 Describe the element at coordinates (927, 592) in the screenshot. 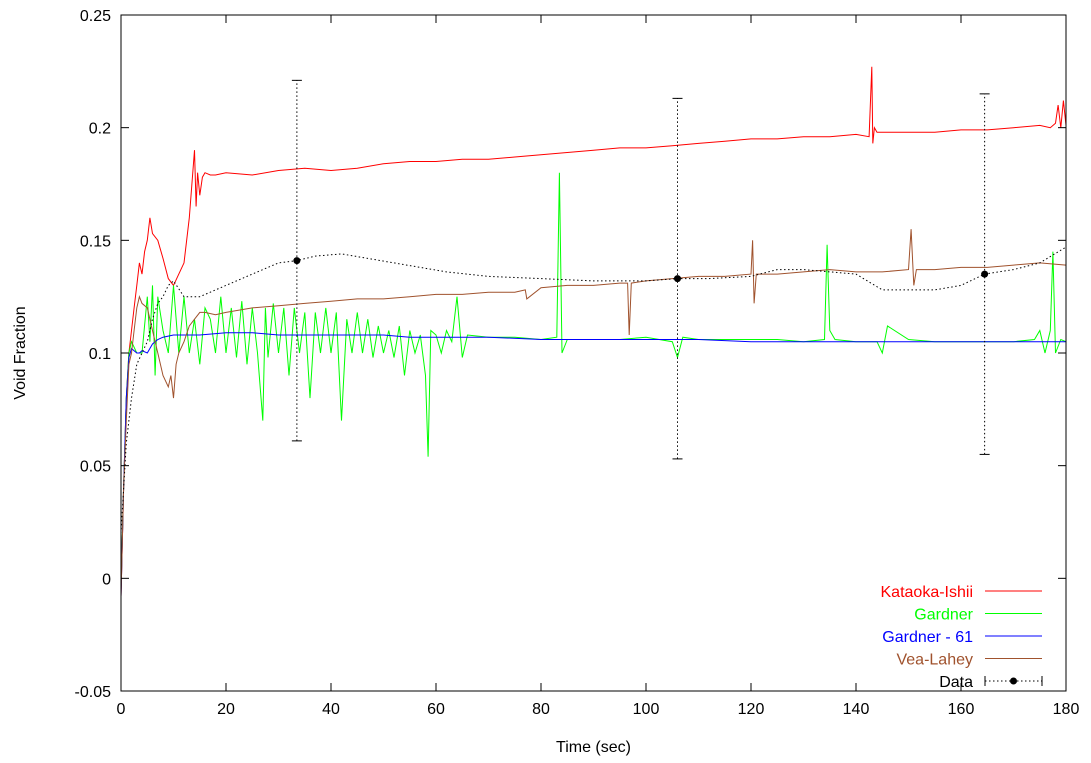

I see `legend-label: Kataoka-Ishii` at that location.